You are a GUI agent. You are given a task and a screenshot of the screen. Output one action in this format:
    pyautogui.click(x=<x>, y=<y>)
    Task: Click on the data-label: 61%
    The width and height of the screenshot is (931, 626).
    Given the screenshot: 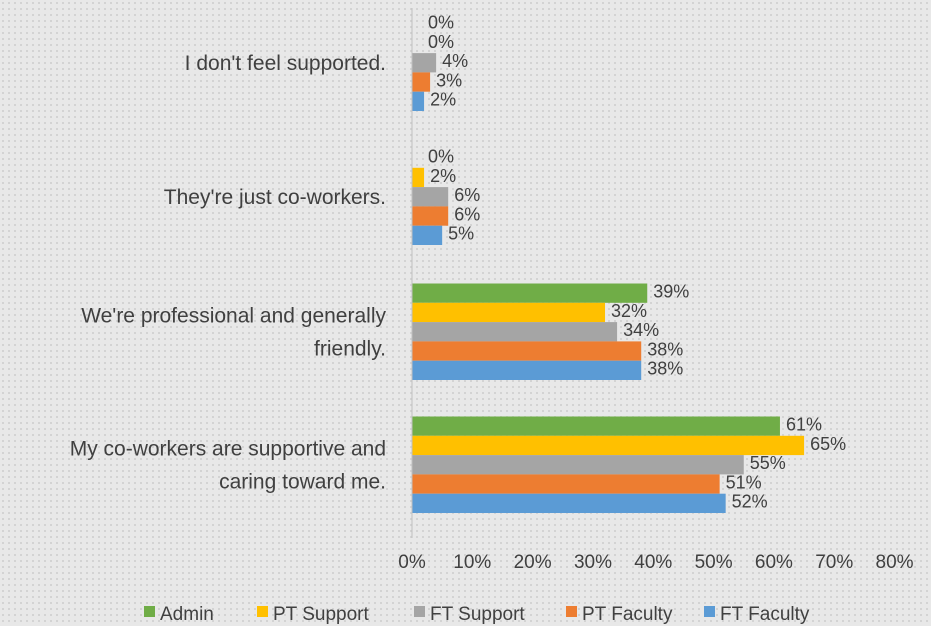 What is the action you would take?
    pyautogui.click(x=804, y=425)
    